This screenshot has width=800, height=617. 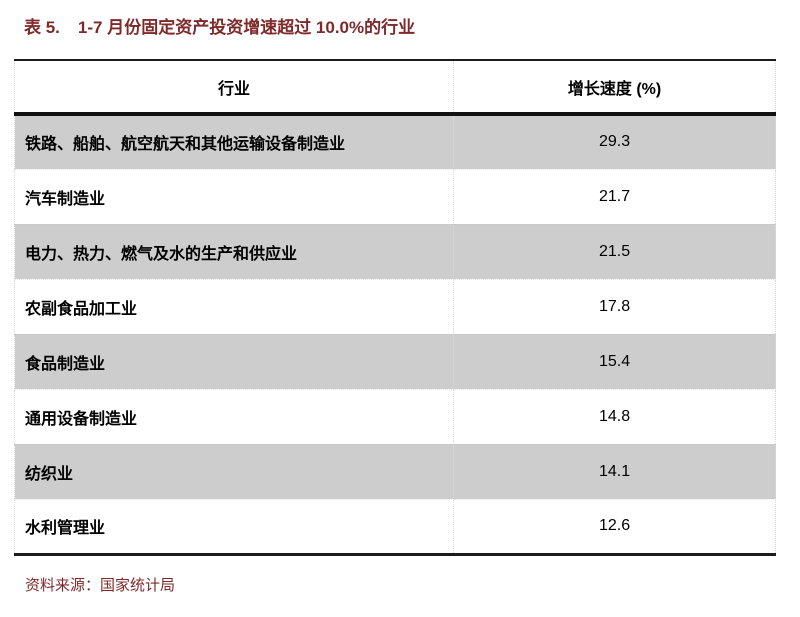 I want to click on industry-cell: 电力、热力、燃气及水的生产和供应业, so click(x=234, y=252).